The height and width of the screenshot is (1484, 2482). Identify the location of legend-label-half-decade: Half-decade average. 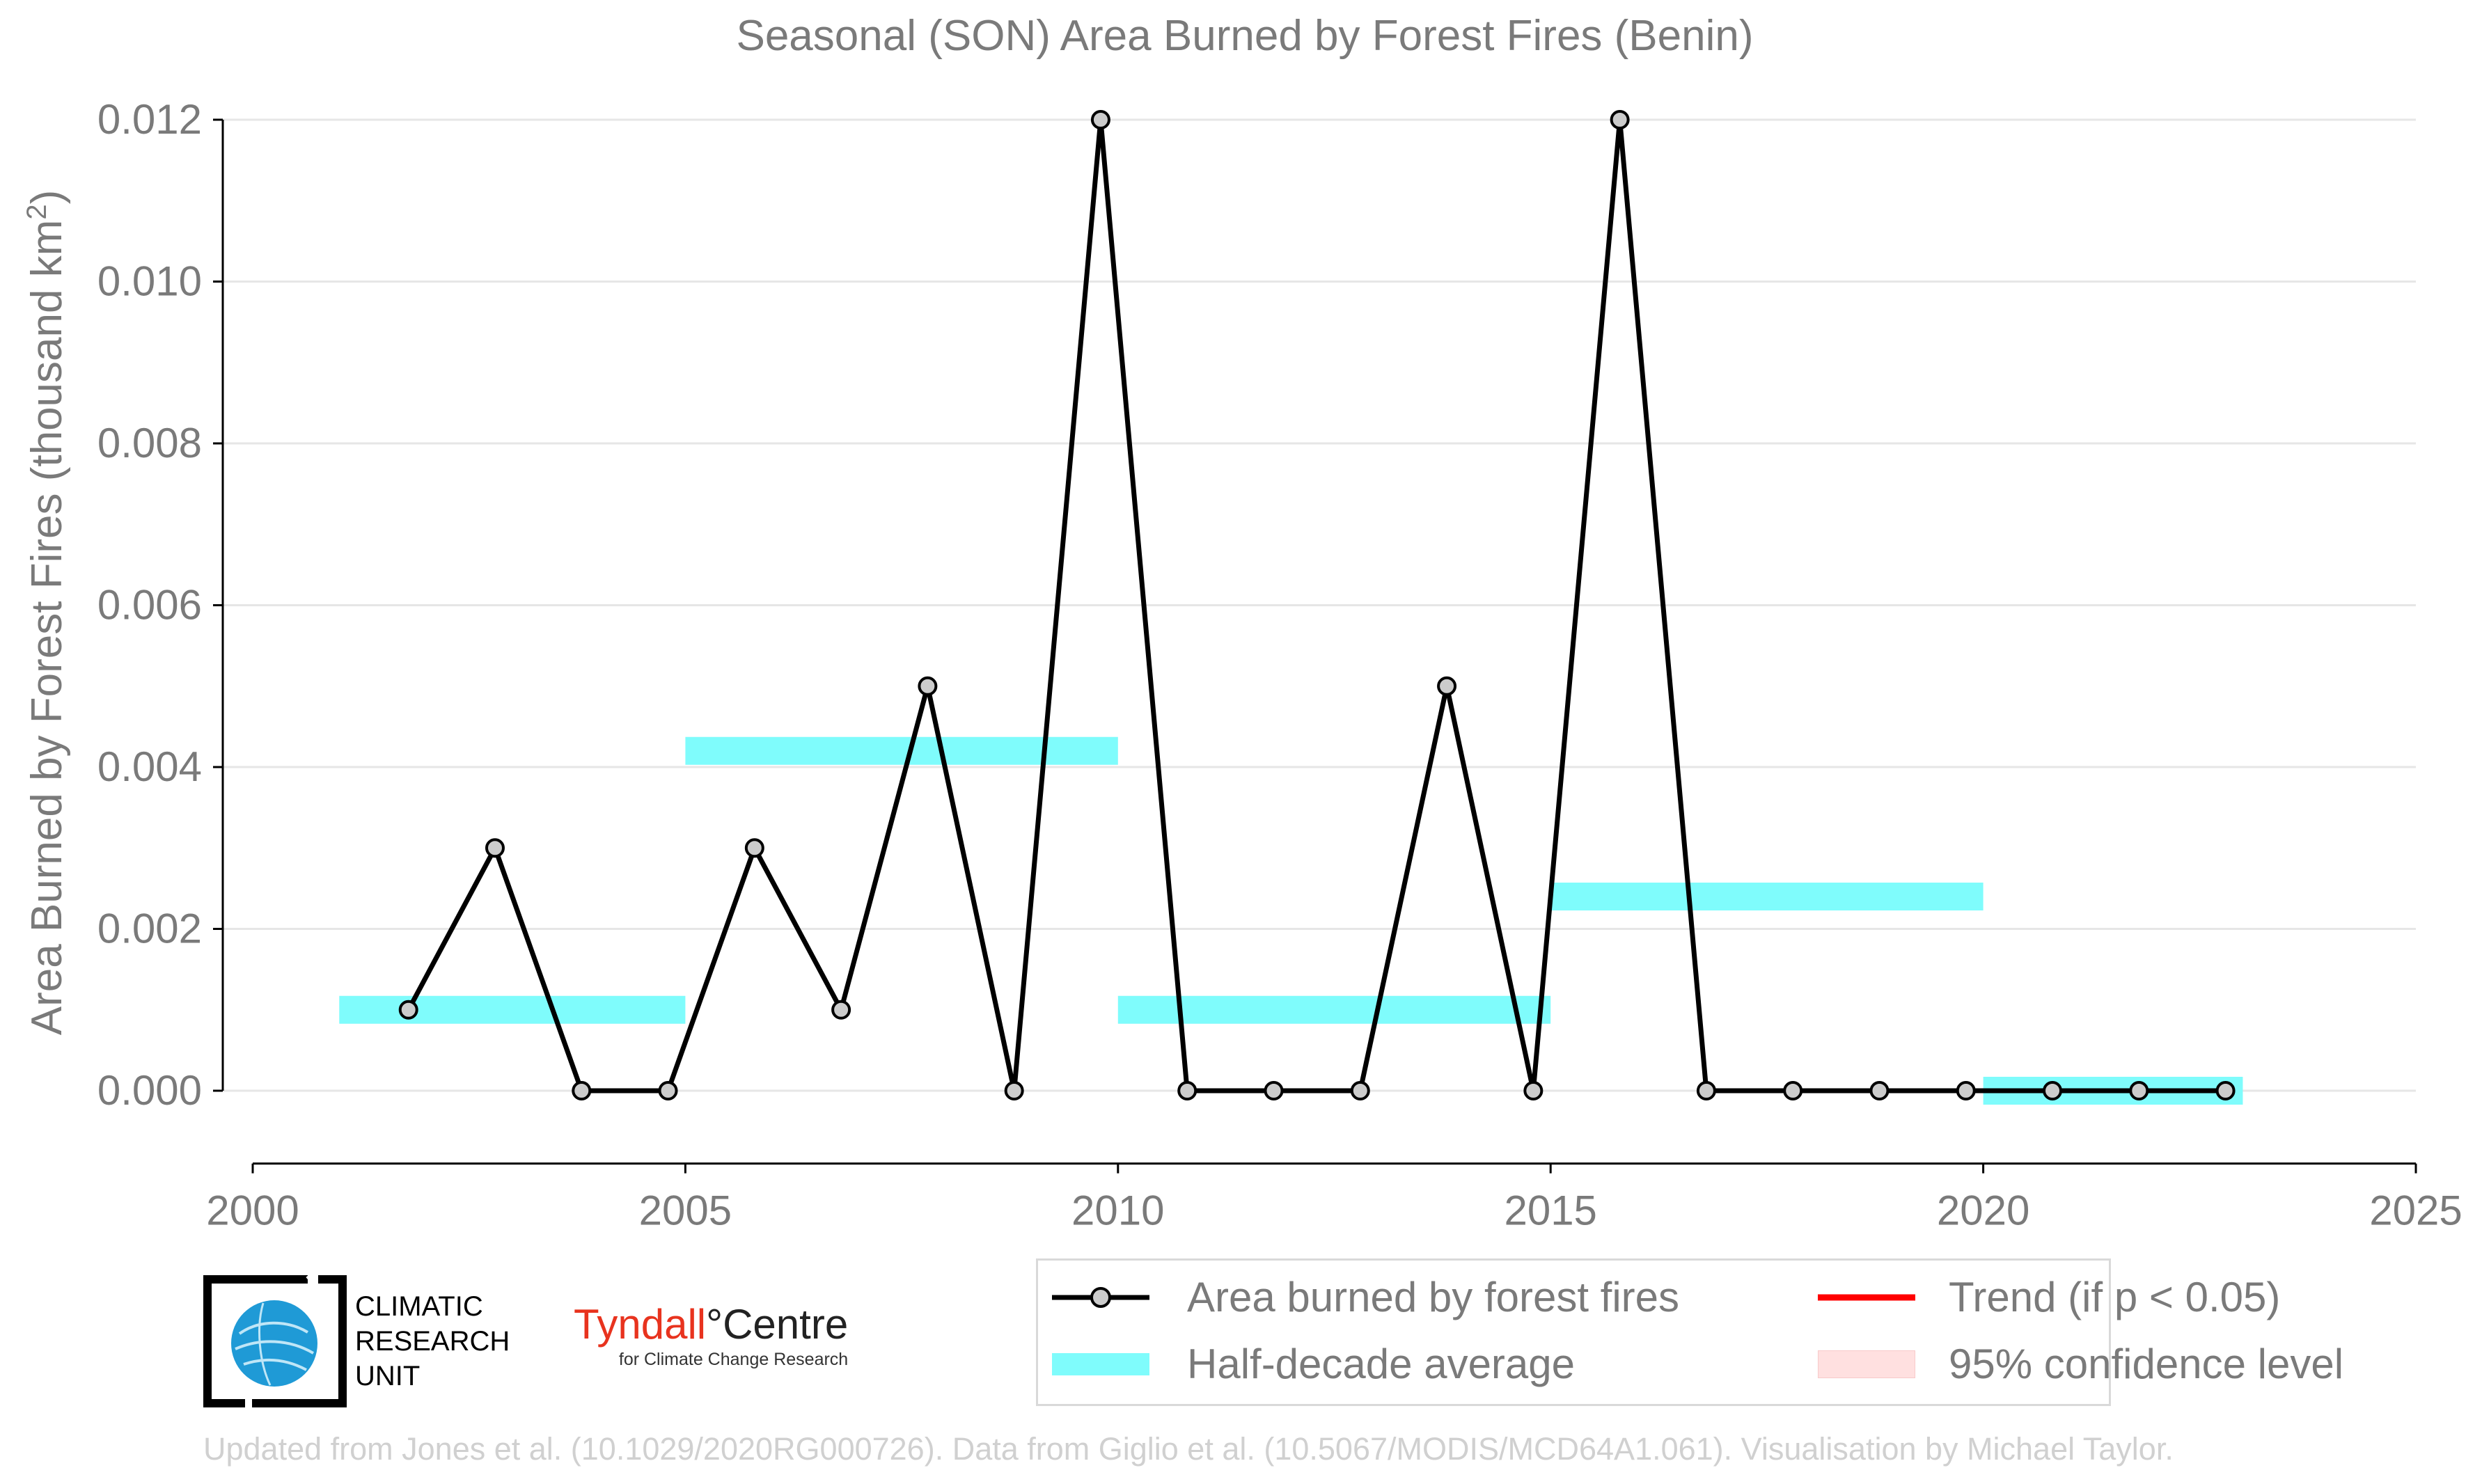
(1381, 1364).